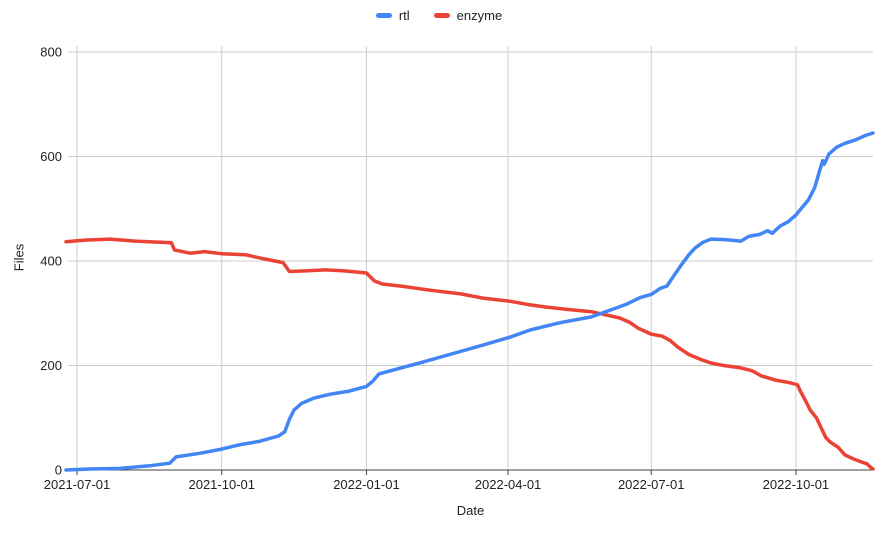 Image resolution: width=878 pixels, height=537 pixels. I want to click on y-axis-title: Files, so click(19, 257).